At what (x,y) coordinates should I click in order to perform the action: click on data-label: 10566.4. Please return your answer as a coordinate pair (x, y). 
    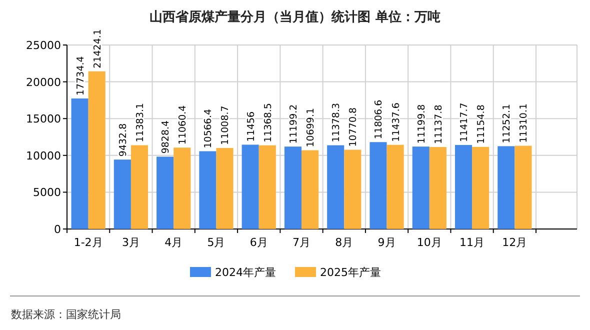
    Looking at the image, I should click on (208, 128).